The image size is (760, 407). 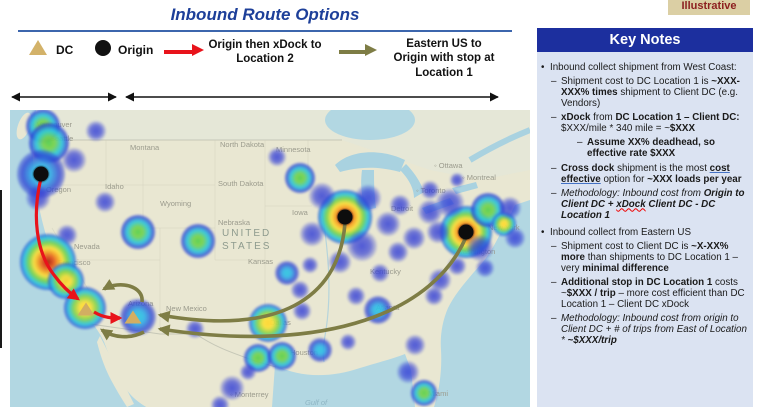 I want to click on map-label: Houston, so click(x=304, y=352).